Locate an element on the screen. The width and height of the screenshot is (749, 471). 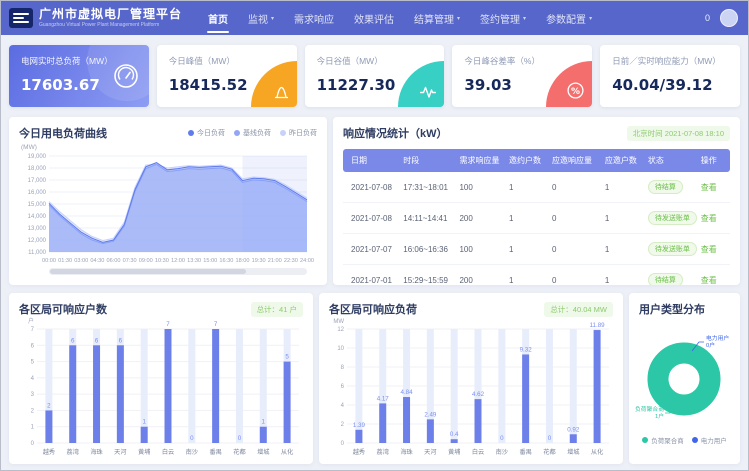
svg-text: 1.39 is located at coordinates (359, 425).